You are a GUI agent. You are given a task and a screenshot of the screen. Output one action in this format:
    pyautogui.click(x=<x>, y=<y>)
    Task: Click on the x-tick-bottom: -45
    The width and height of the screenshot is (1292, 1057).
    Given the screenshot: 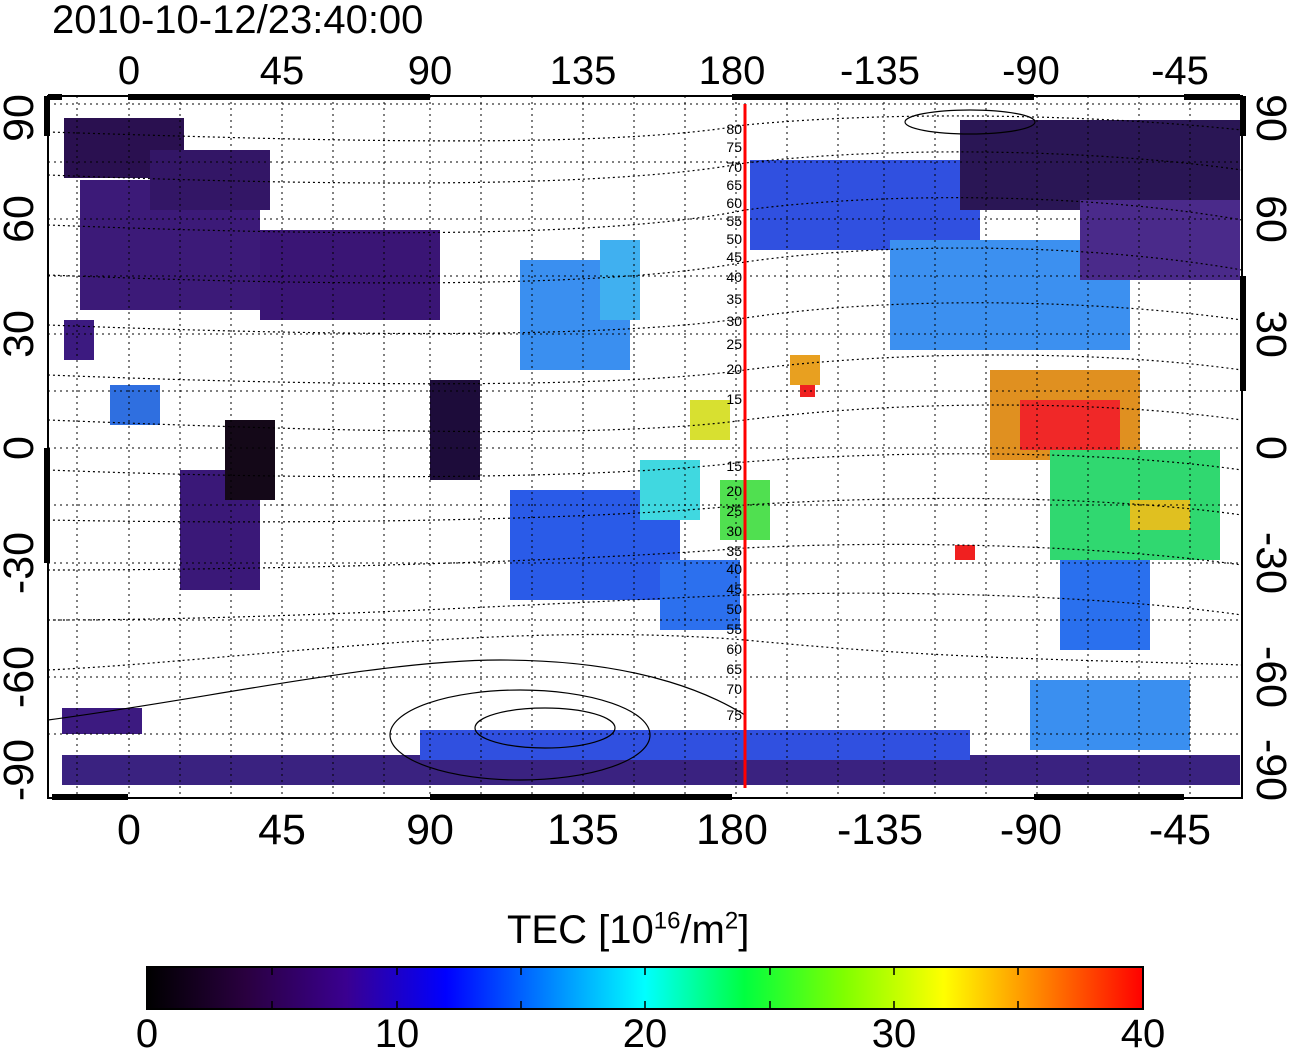 What is the action you would take?
    pyautogui.click(x=1180, y=830)
    